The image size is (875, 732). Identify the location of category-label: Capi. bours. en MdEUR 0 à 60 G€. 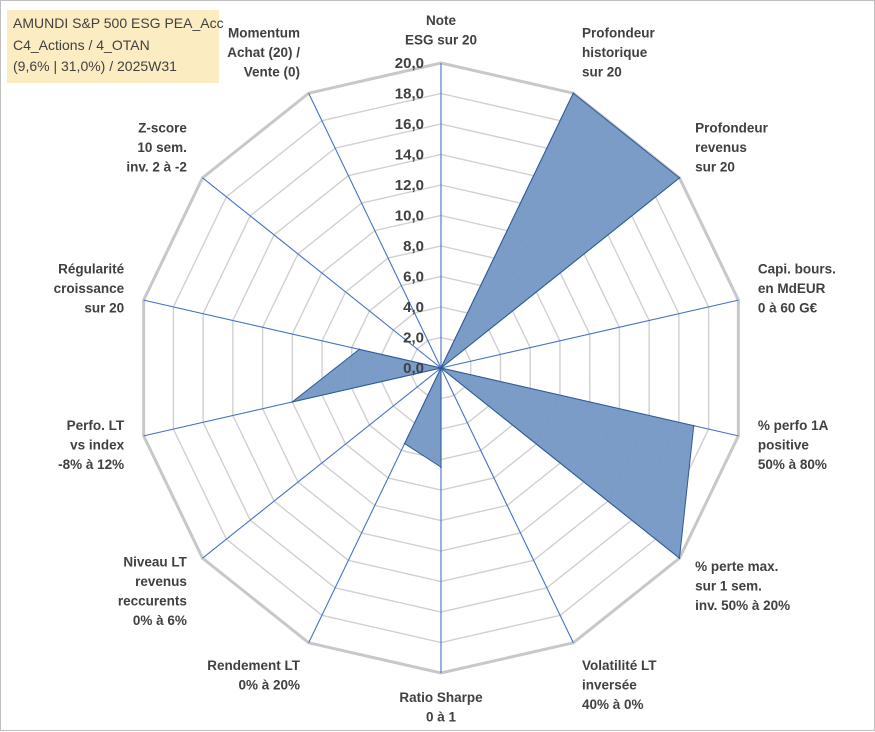
(797, 289).